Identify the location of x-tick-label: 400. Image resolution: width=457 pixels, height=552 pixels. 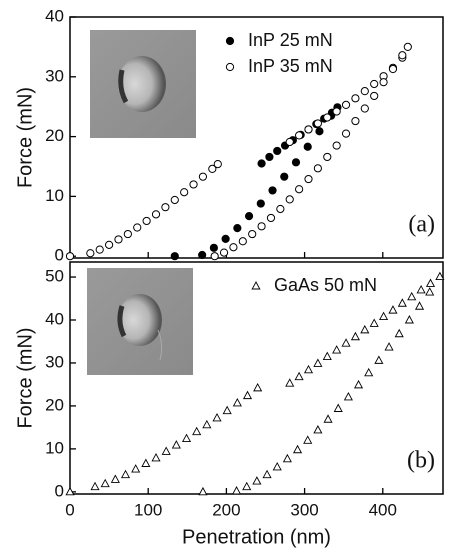
(383, 509).